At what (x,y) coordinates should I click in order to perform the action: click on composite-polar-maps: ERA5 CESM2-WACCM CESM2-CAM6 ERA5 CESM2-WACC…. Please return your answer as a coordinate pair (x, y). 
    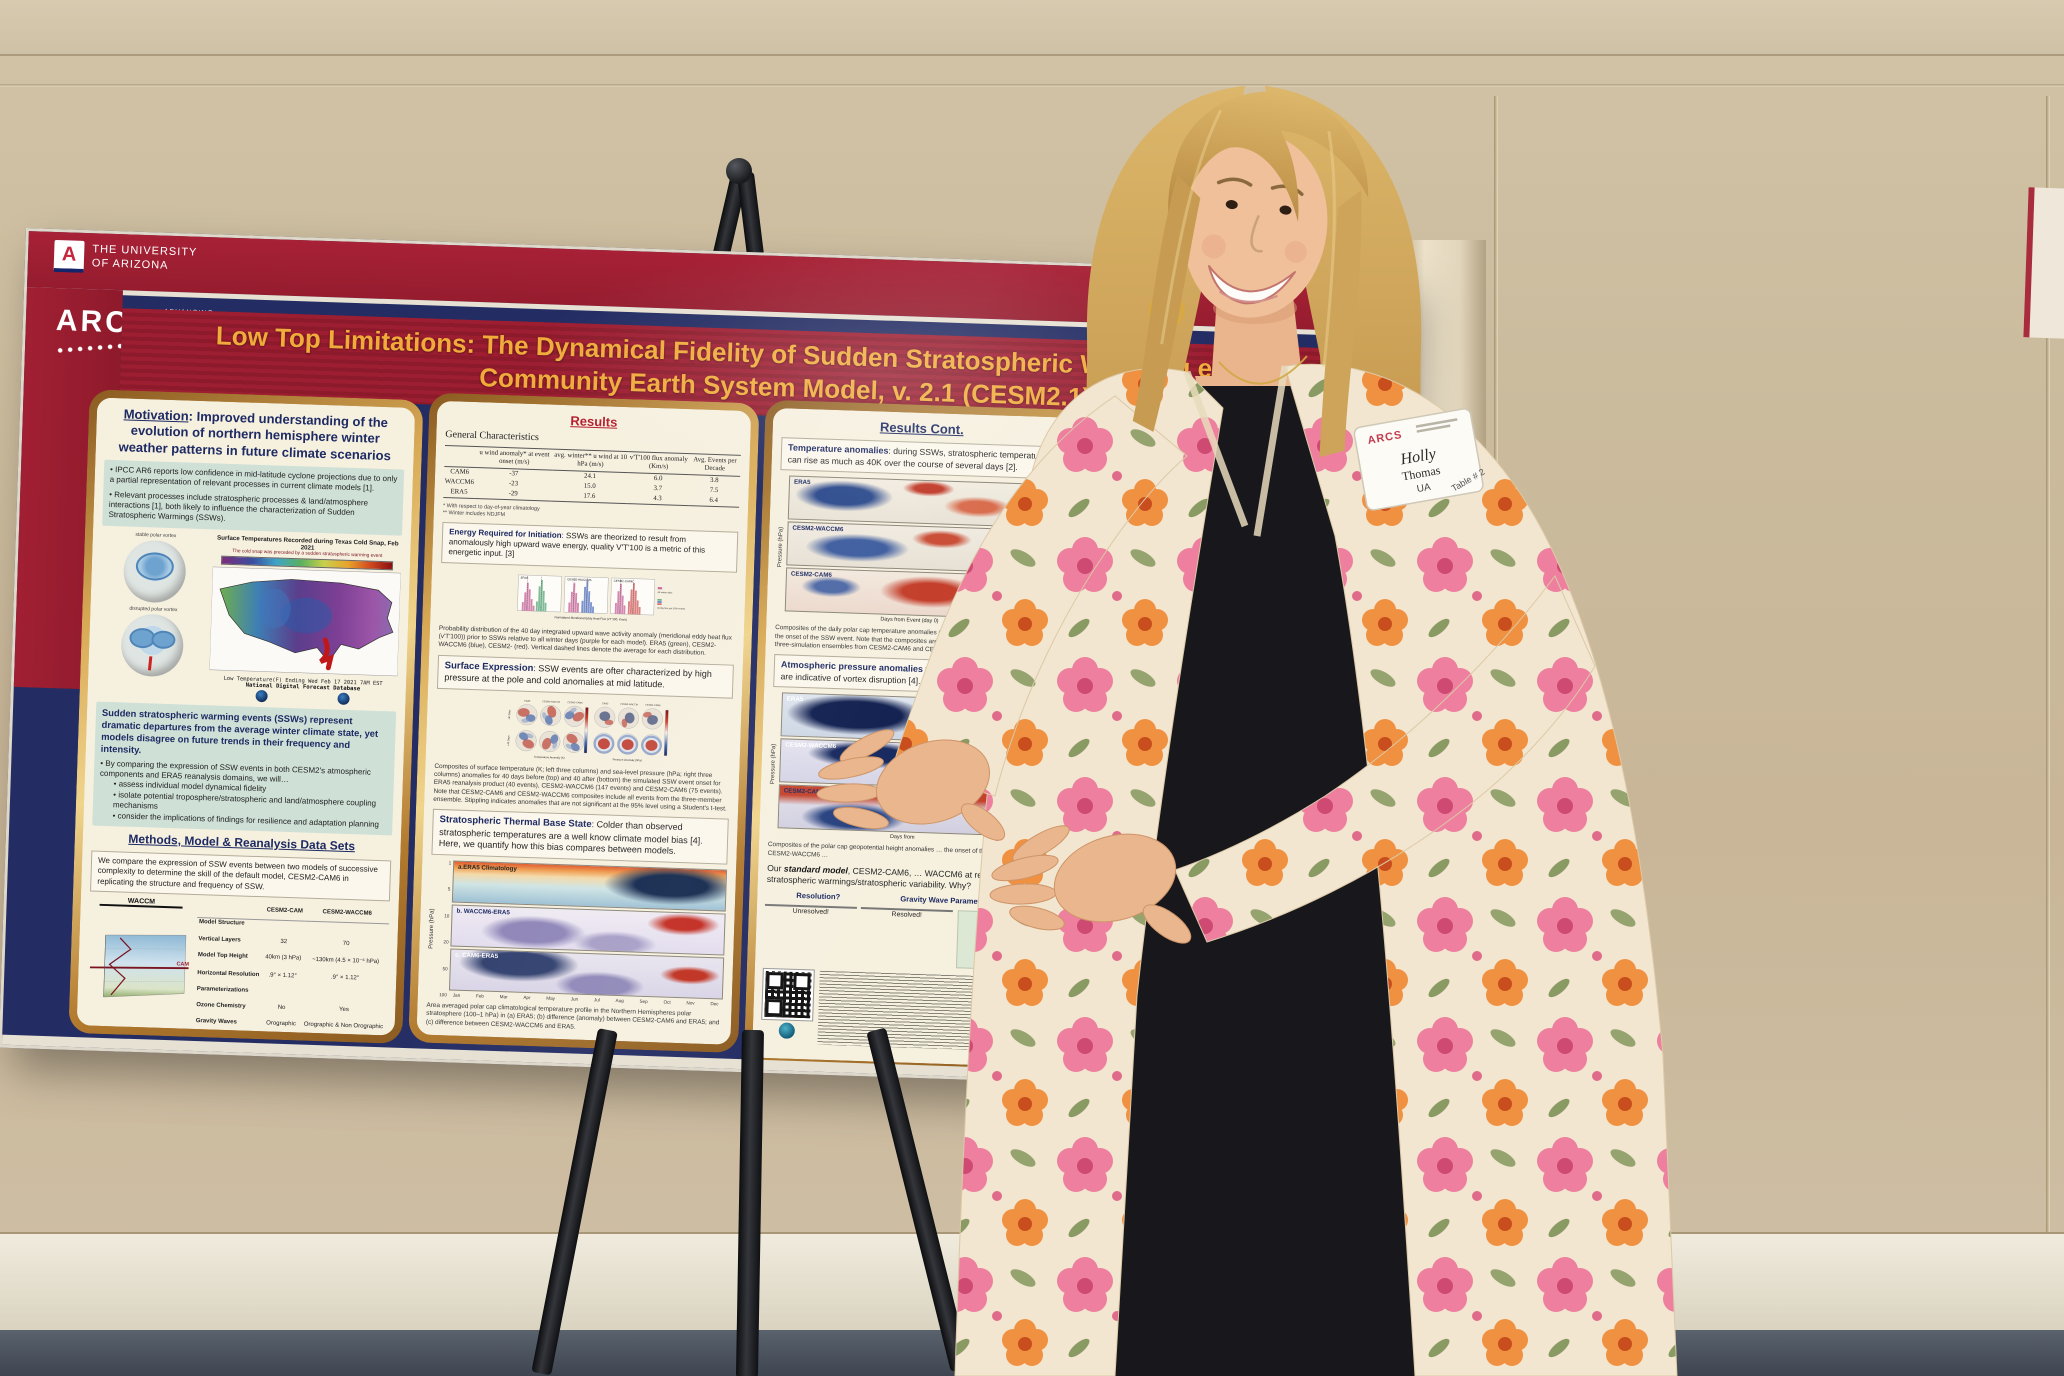
    Looking at the image, I should click on (588, 730).